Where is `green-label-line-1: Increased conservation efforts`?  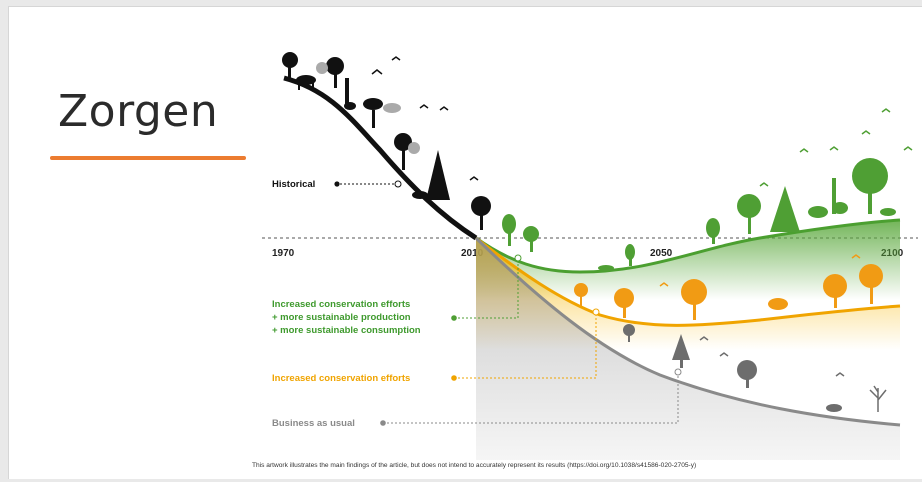 green-label-line-1: Increased conservation efforts is located at coordinates (341, 304).